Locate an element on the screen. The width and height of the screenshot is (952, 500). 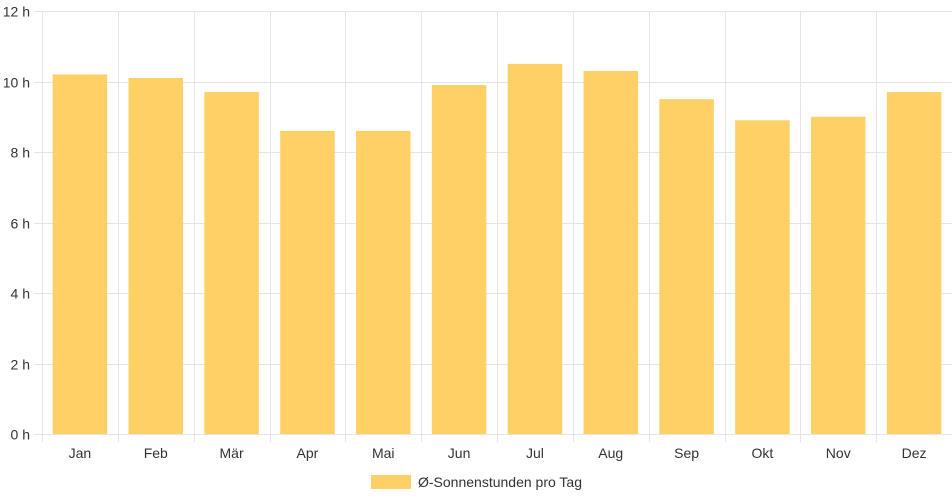
y-tick-label: 6 h is located at coordinates (20, 224).